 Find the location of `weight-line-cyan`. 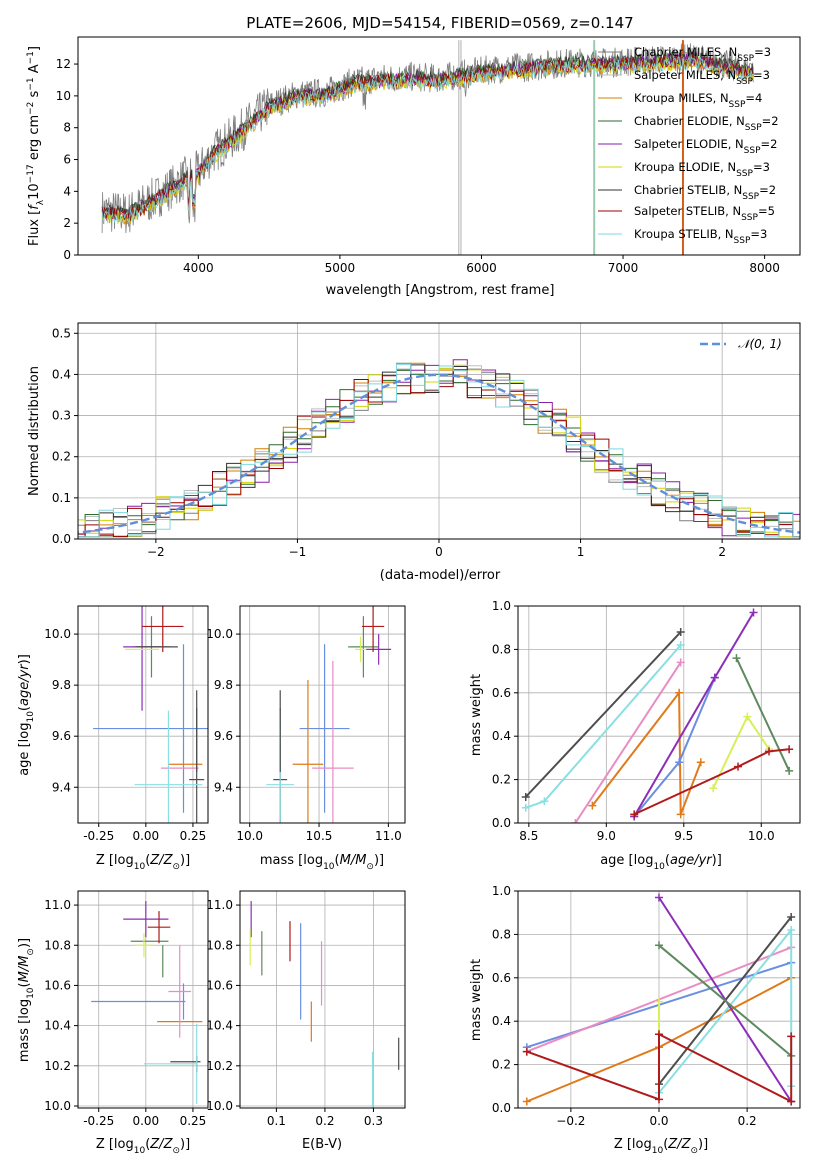

weight-line-cyan is located at coordinates (603, 726).